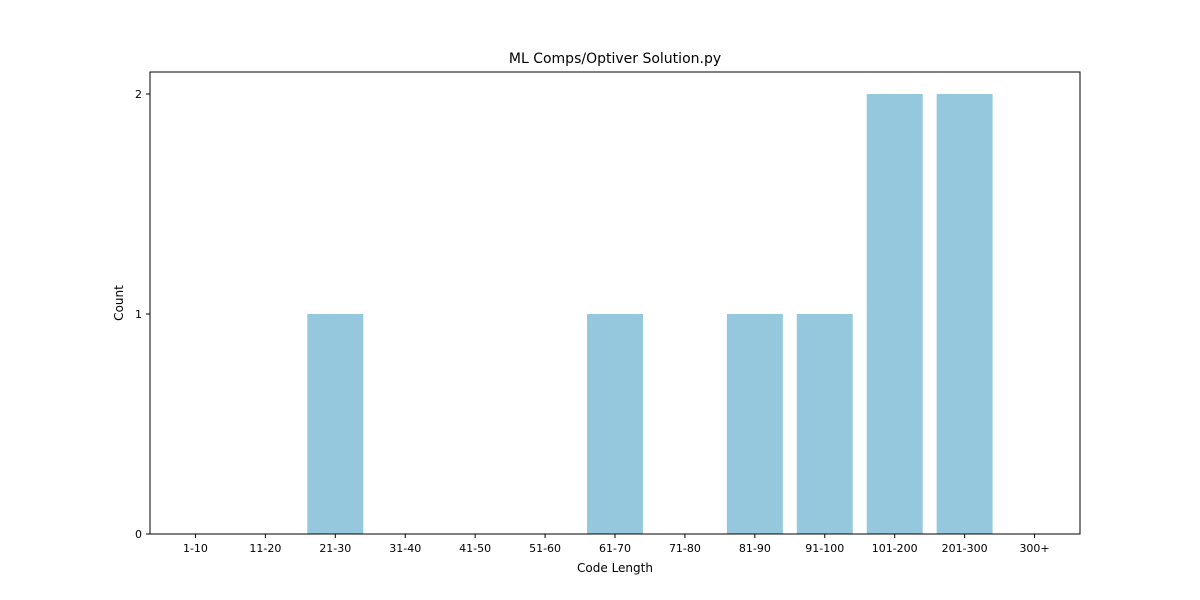  Describe the element at coordinates (1034, 548) in the screenshot. I see `x-tick-label: 300+` at that location.